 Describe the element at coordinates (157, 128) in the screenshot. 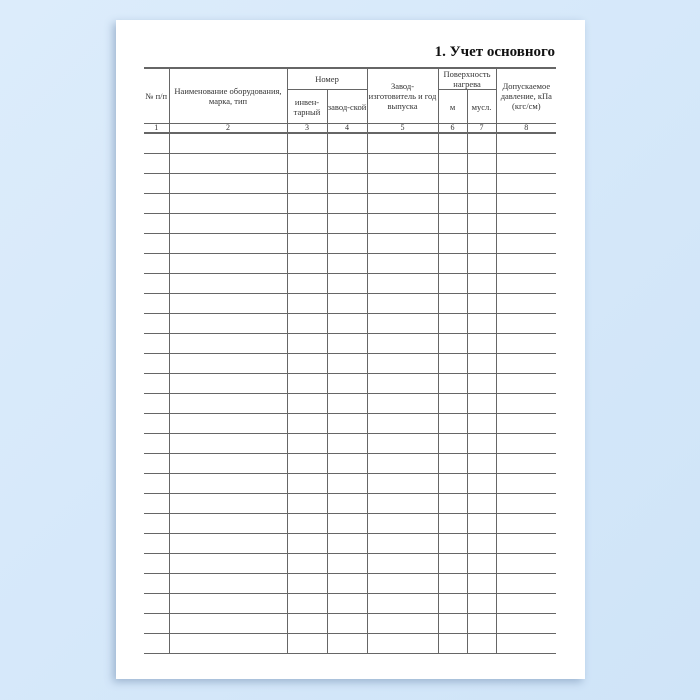

I see `col-number: 1` at that location.